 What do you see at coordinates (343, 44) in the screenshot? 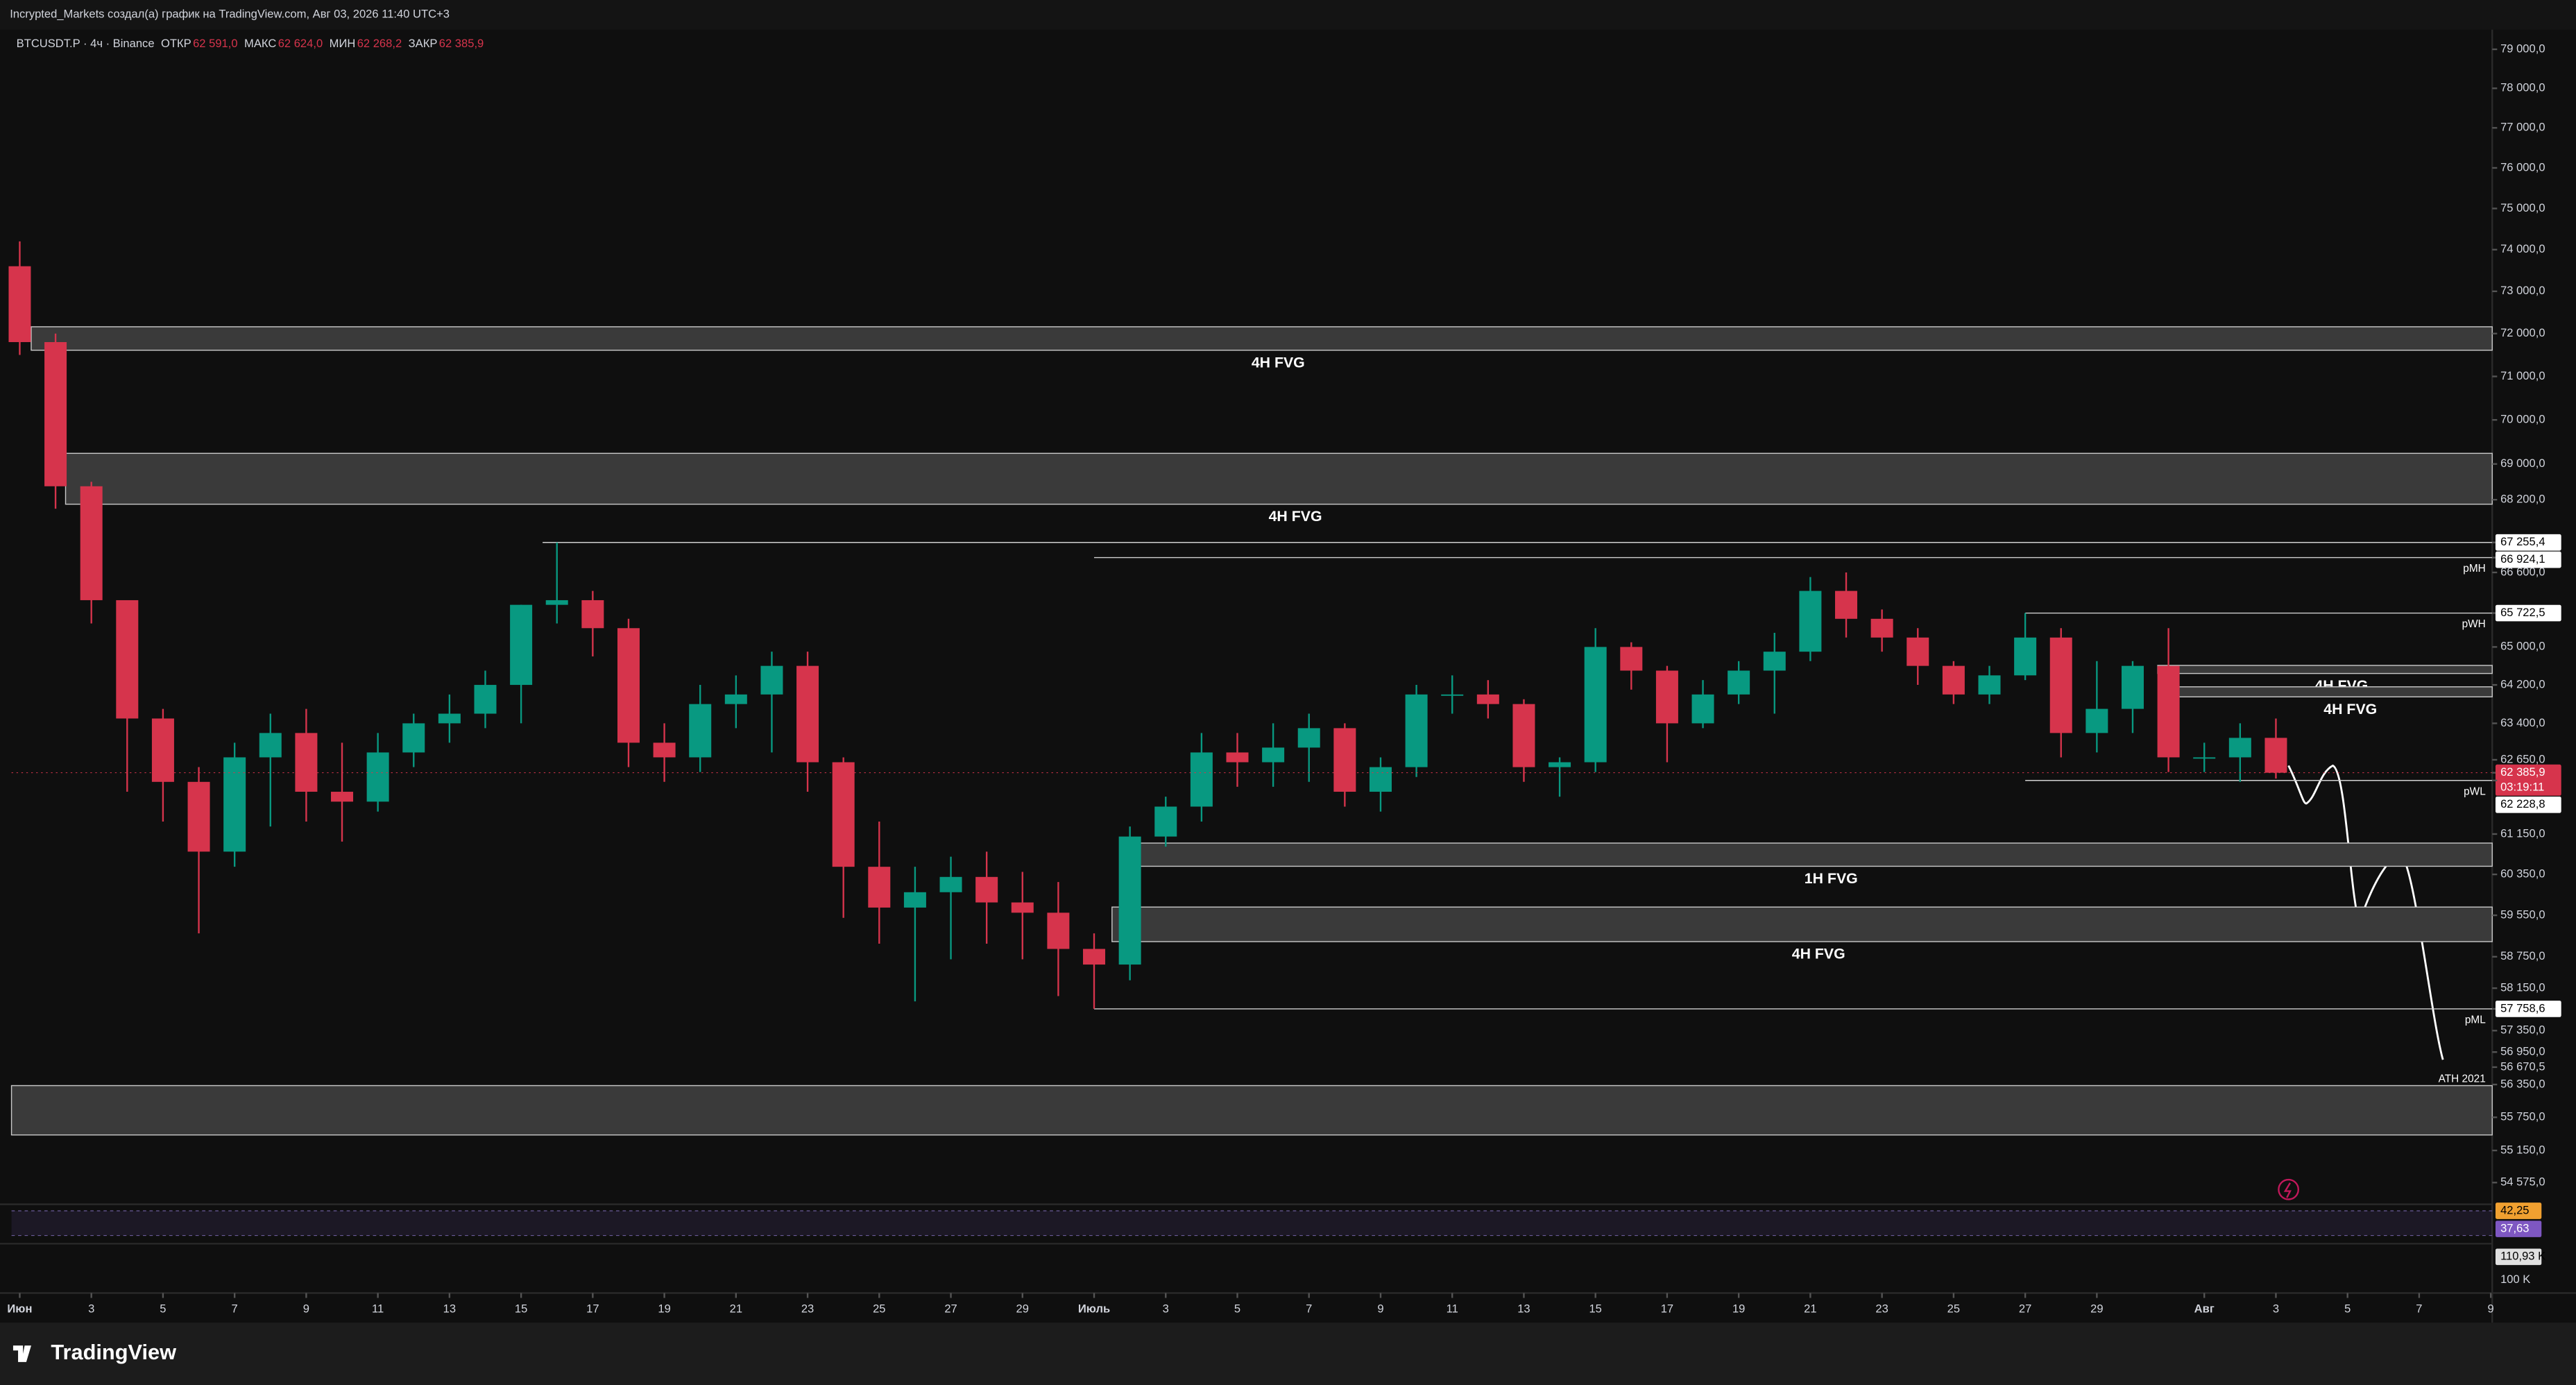
I see `ohlc-label: МИН` at bounding box center [343, 44].